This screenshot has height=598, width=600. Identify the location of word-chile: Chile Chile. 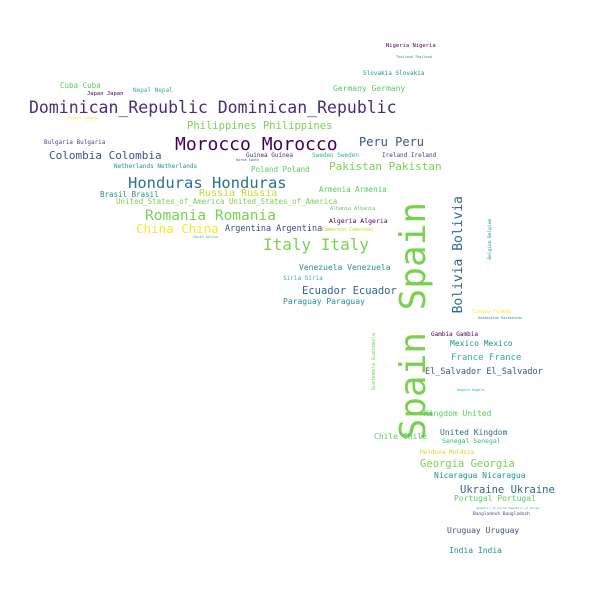
(400, 436).